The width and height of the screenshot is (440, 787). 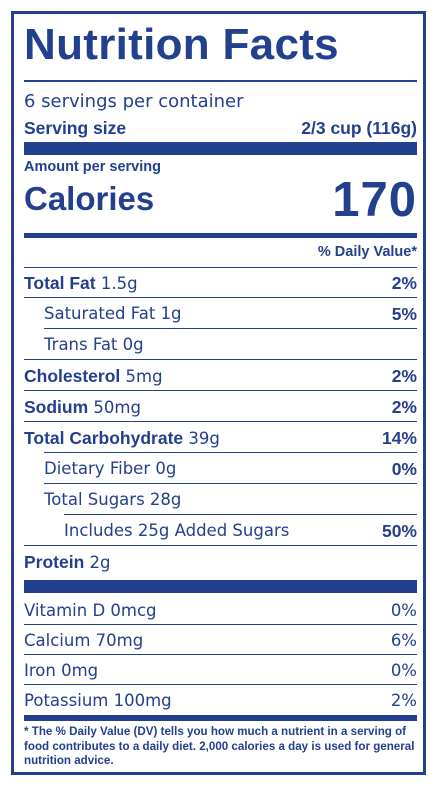 What do you see at coordinates (220, 314) in the screenshot?
I see `nutrient-row-saturated-fat: Saturated Fat 1g 5%` at bounding box center [220, 314].